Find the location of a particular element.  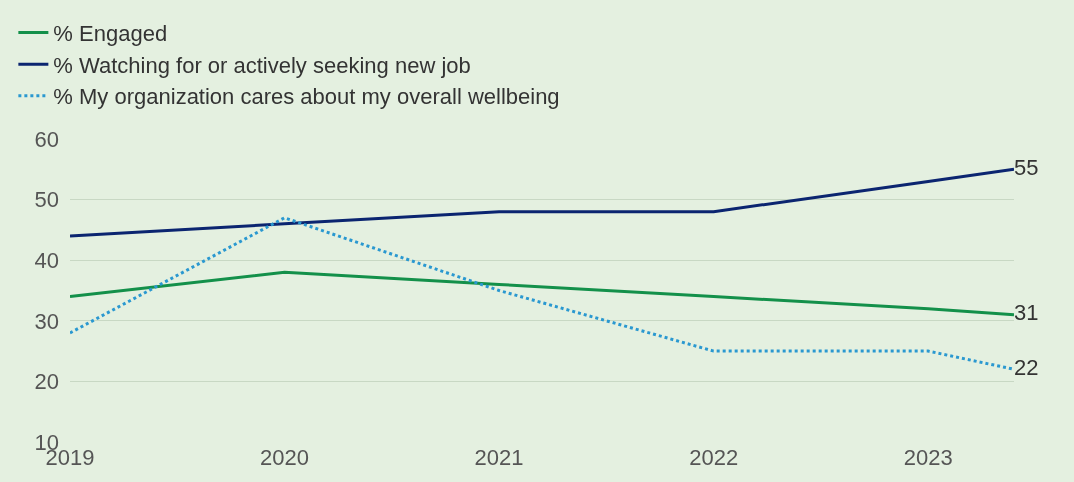

y-tick-label: 30 is located at coordinates (46, 321).